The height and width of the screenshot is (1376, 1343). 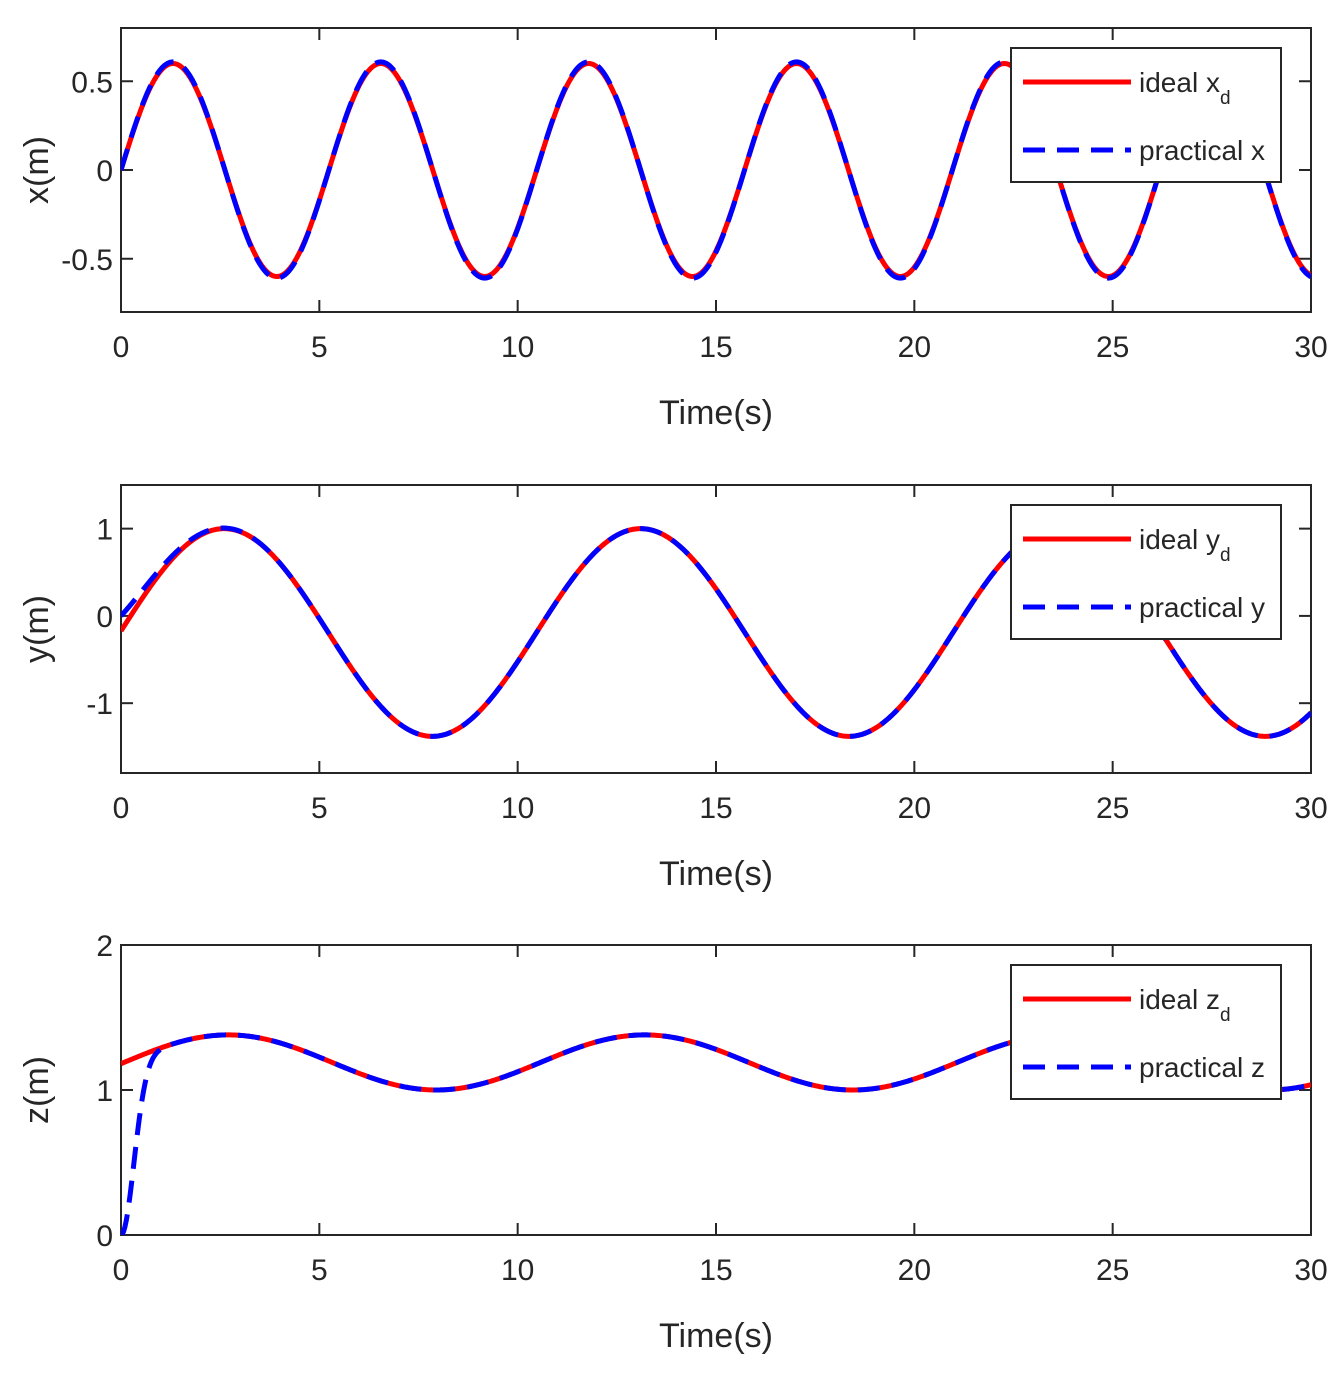 What do you see at coordinates (1202, 607) in the screenshot?
I see `legend-entry-practical-y: practical y` at bounding box center [1202, 607].